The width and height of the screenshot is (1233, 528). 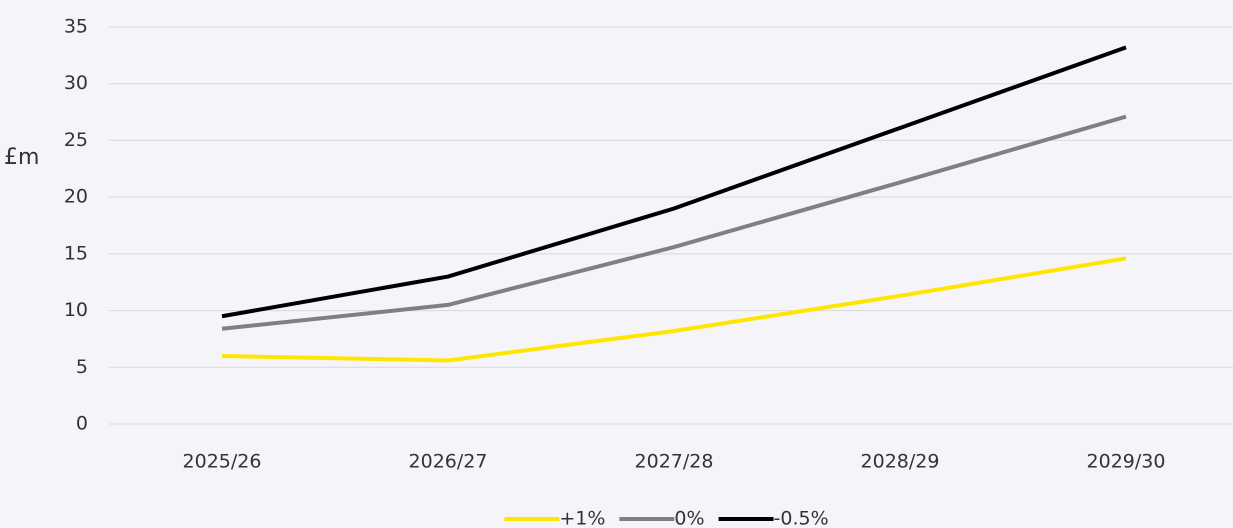 I want to click on series-line, so click(x=674, y=309).